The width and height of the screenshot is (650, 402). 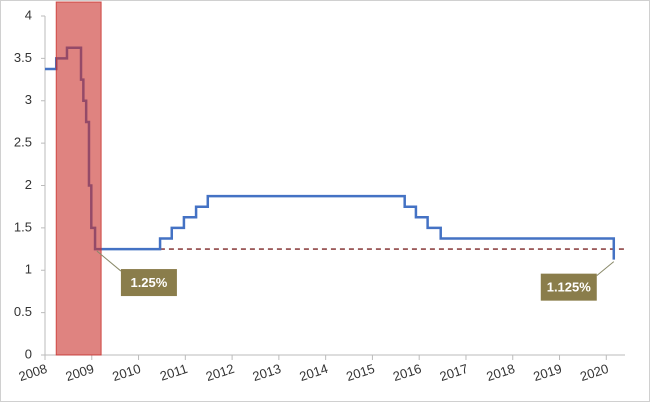 What do you see at coordinates (78, 178) in the screenshot?
I see `shaded-period` at bounding box center [78, 178].